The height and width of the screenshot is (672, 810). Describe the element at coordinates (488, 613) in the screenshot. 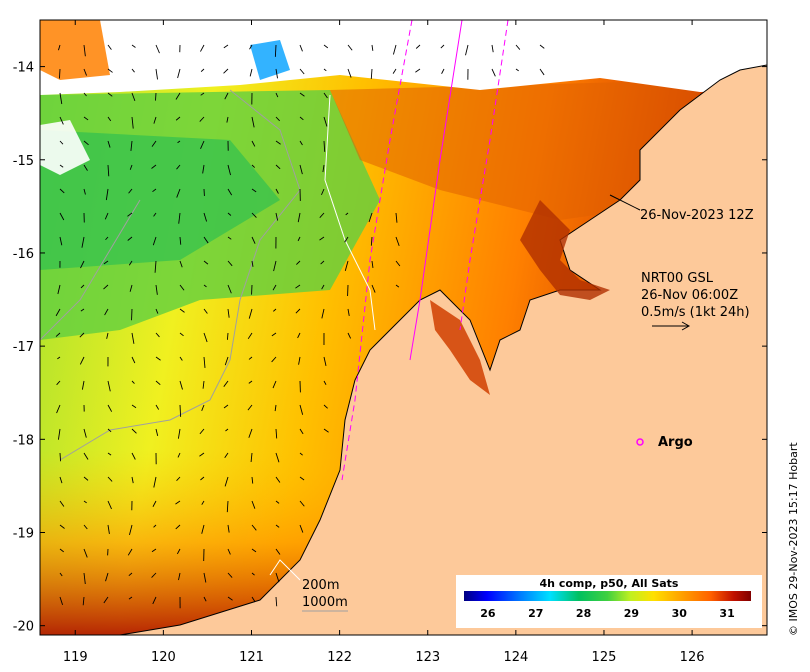

I see `colorbar-tick-label: 26` at that location.